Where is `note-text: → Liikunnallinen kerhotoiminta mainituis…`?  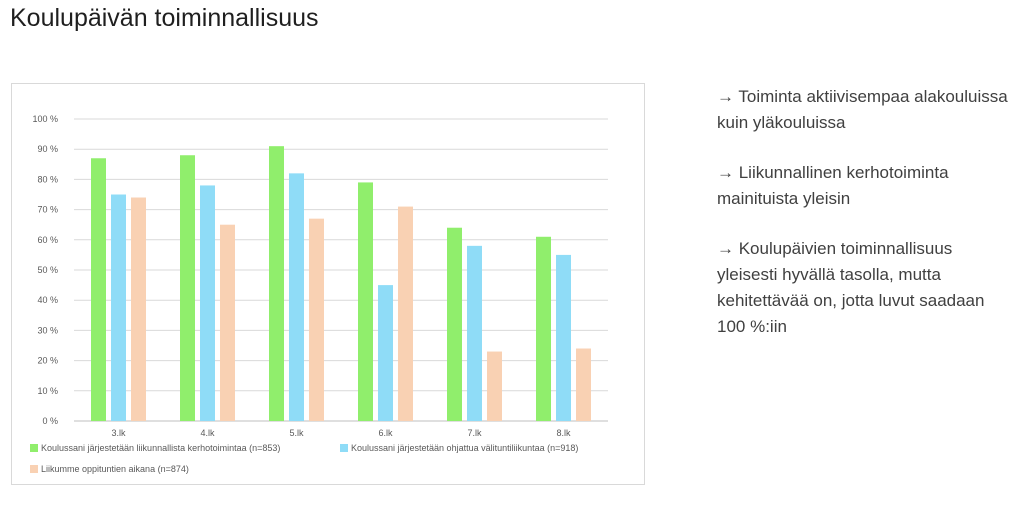
note-text: → Liikunnallinen kerhotoiminta mainituis… is located at coordinates (833, 185).